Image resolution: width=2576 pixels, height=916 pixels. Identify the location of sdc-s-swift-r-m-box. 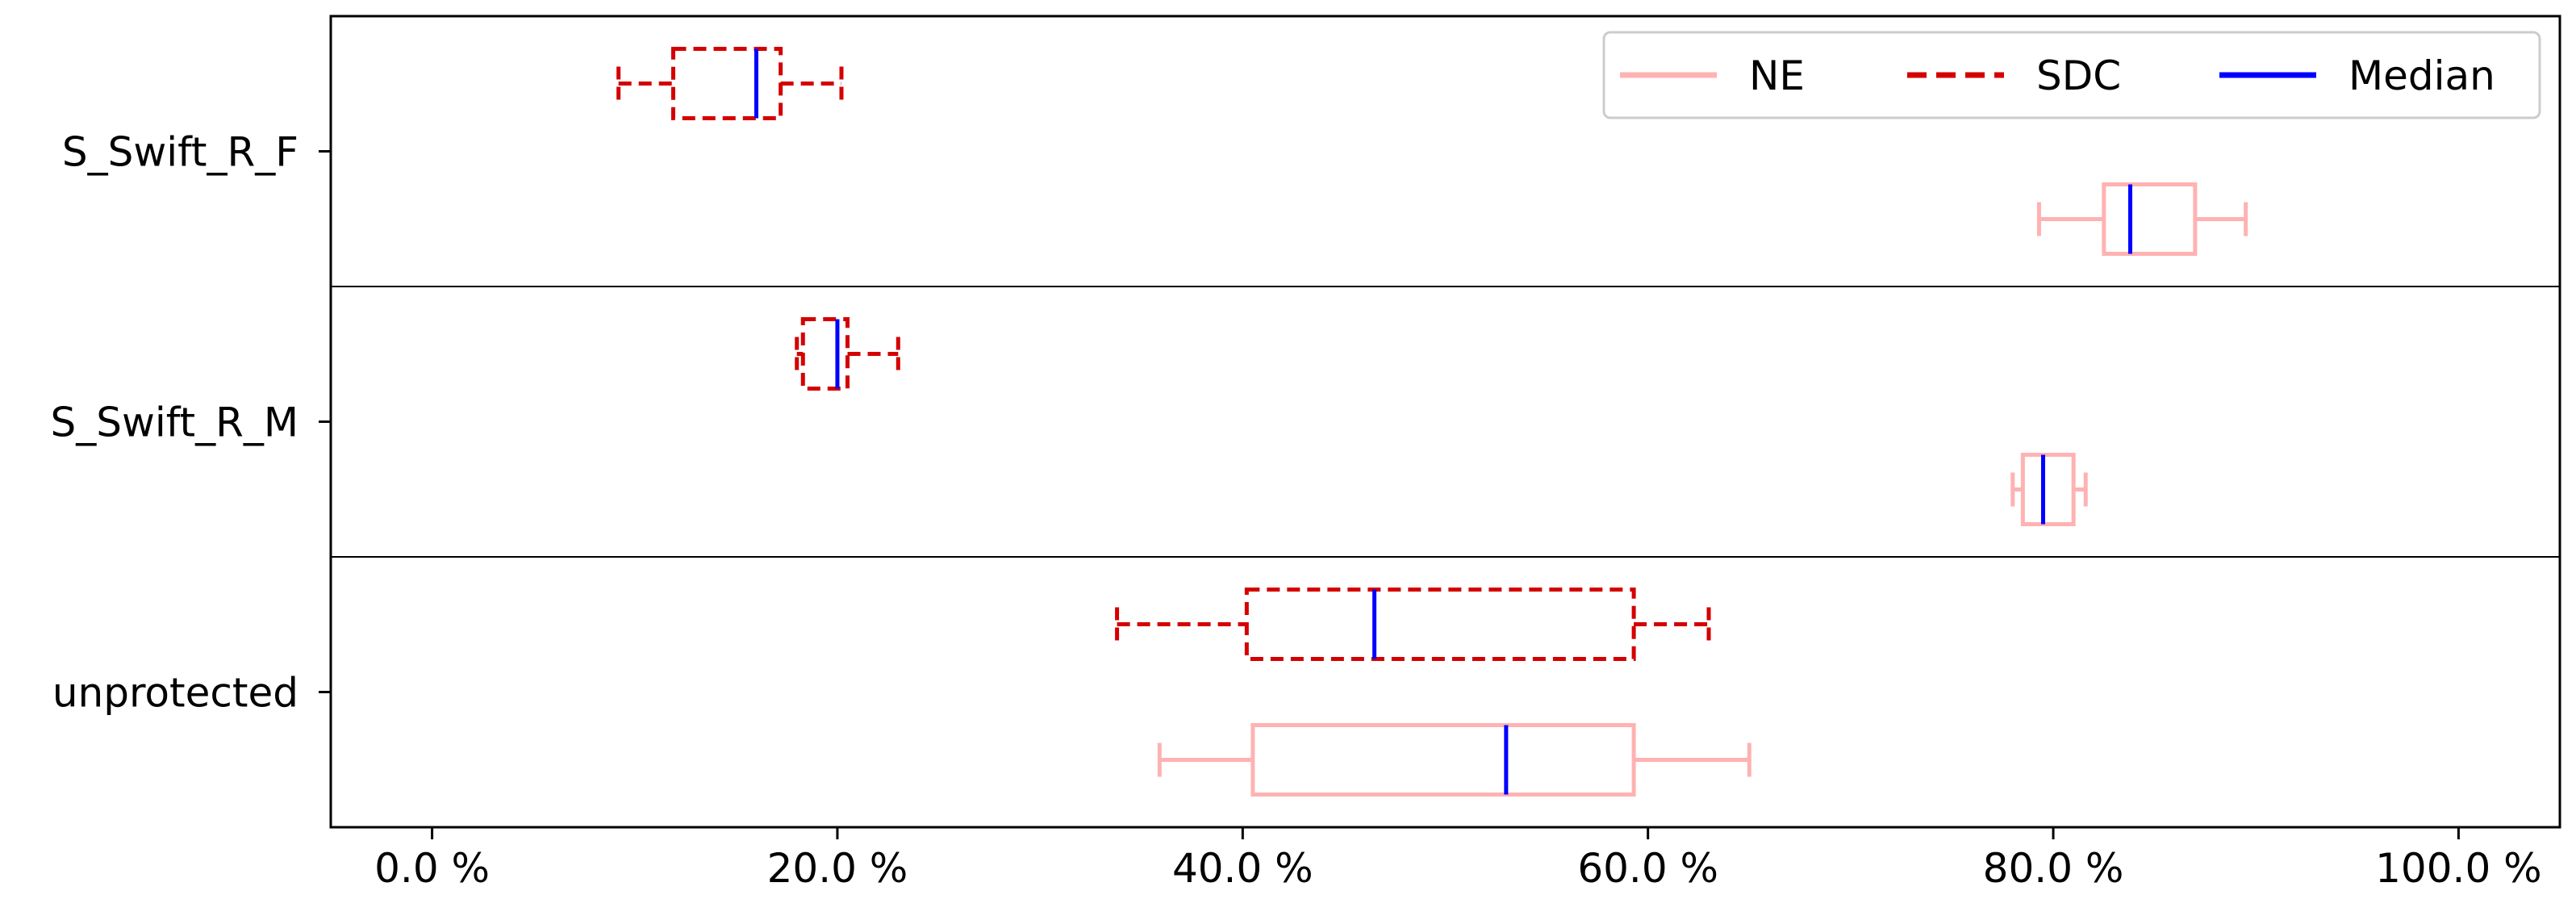
(825, 354).